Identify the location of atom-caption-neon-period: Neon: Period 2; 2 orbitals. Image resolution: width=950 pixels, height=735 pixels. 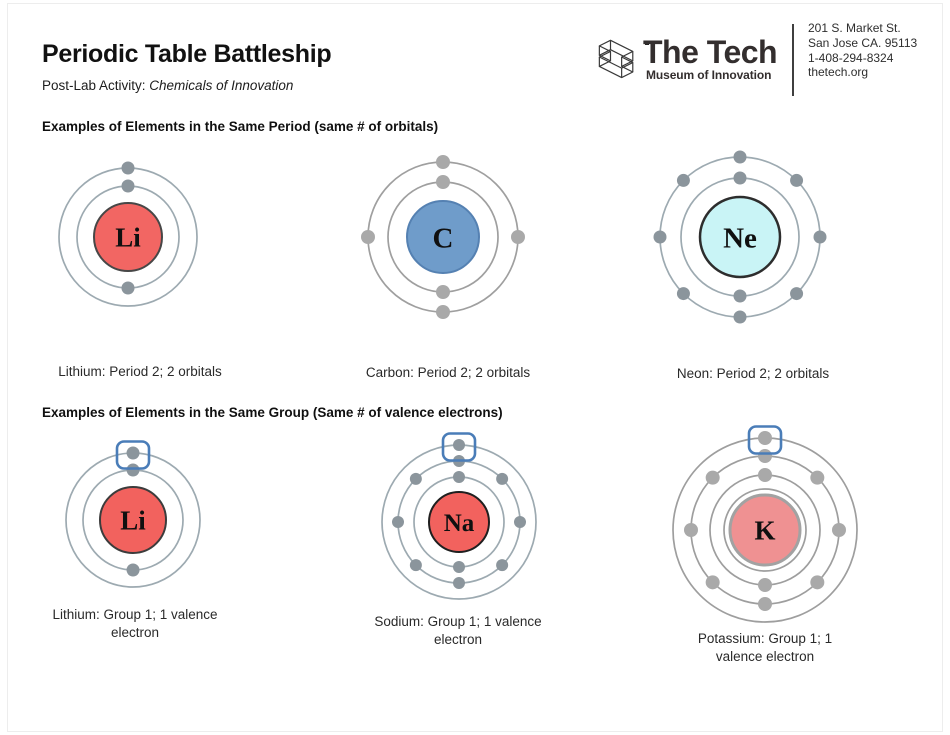
(753, 374).